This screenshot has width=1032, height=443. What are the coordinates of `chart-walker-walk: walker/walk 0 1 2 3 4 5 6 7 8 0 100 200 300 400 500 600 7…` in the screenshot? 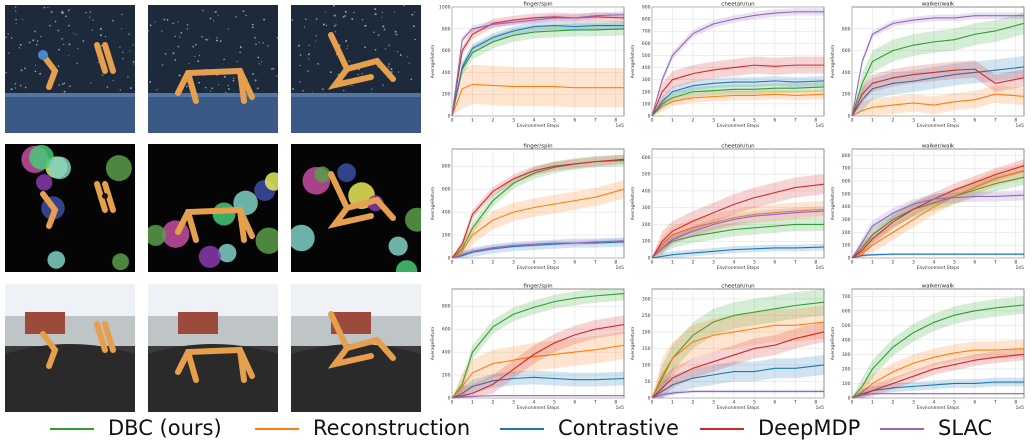 It's located at (930, 211).